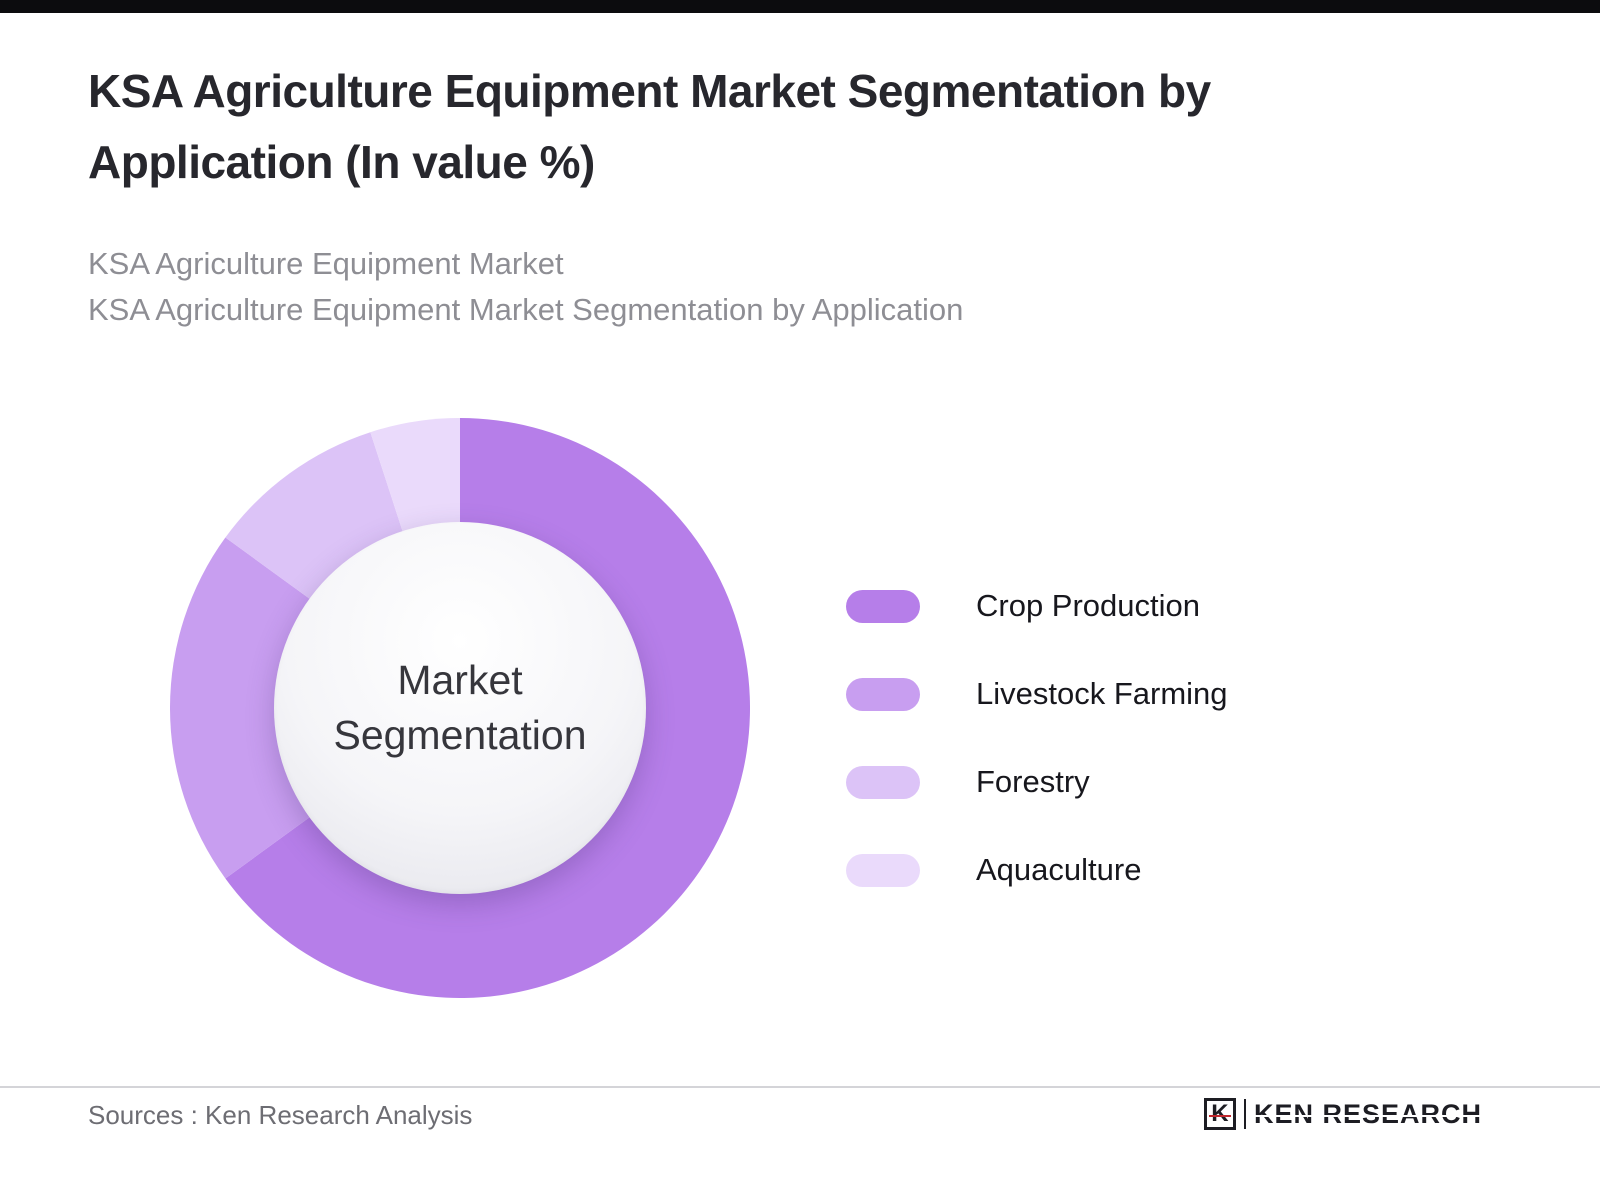 This screenshot has height=1200, width=1600. Describe the element at coordinates (341, 162) in the screenshot. I see `page-title-line2: Application (In value %)` at that location.